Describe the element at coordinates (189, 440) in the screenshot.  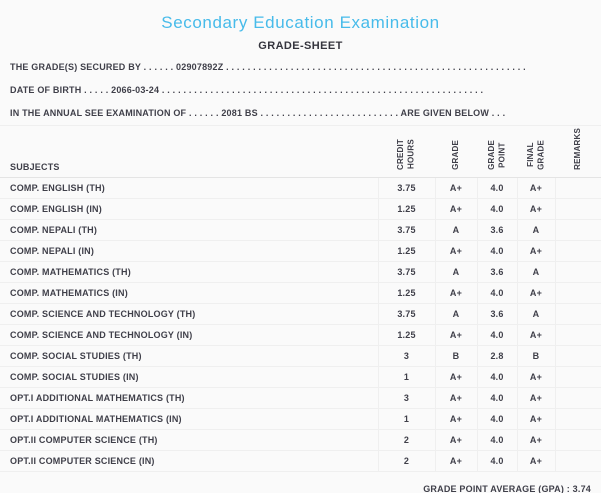
I see `subject-cell: OPT.II COMPUTER SCIENCE (TH)` at that location.